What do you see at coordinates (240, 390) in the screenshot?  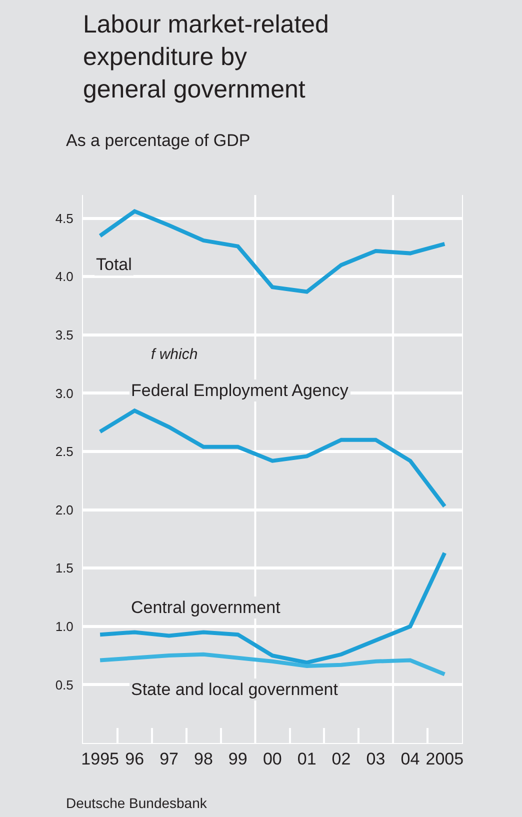 I see `series-label: Federal Employment Agency` at bounding box center [240, 390].